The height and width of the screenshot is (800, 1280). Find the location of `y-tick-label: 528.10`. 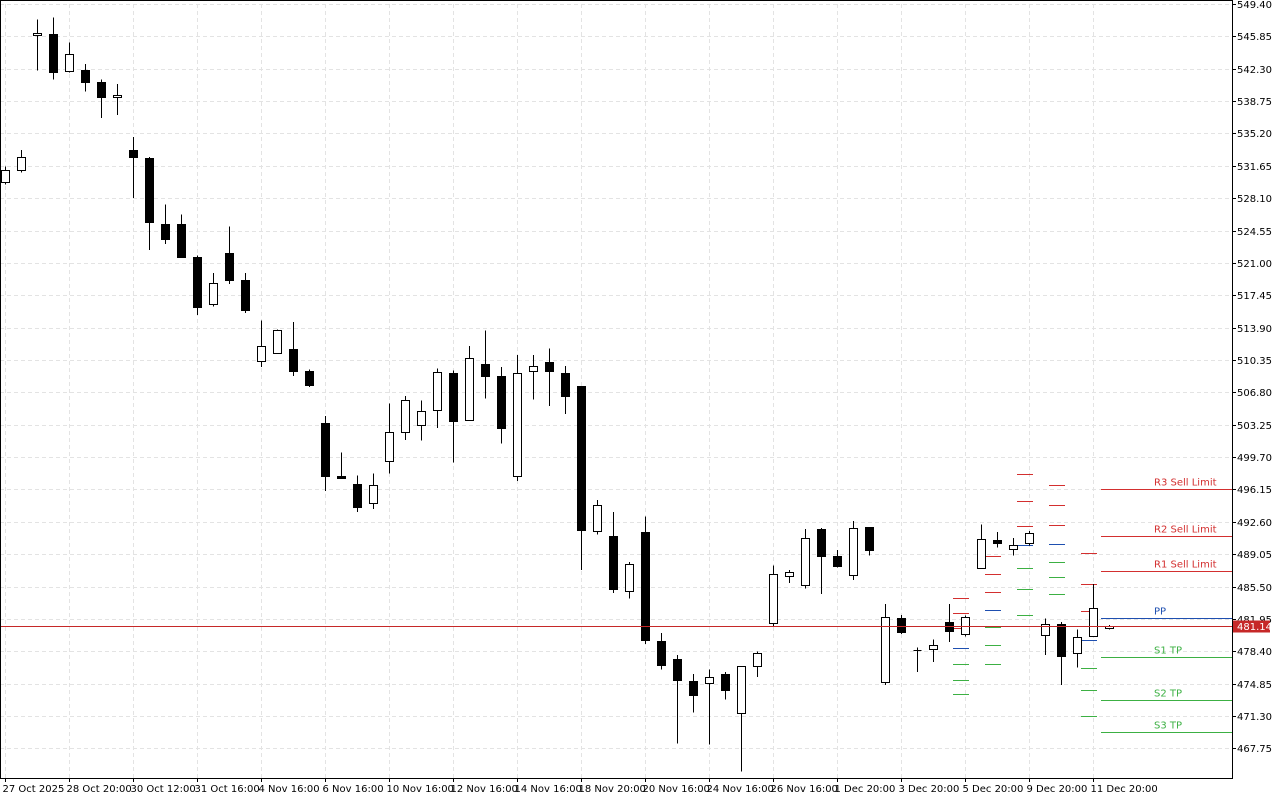

y-tick-label: 528.10 is located at coordinates (1254, 199).